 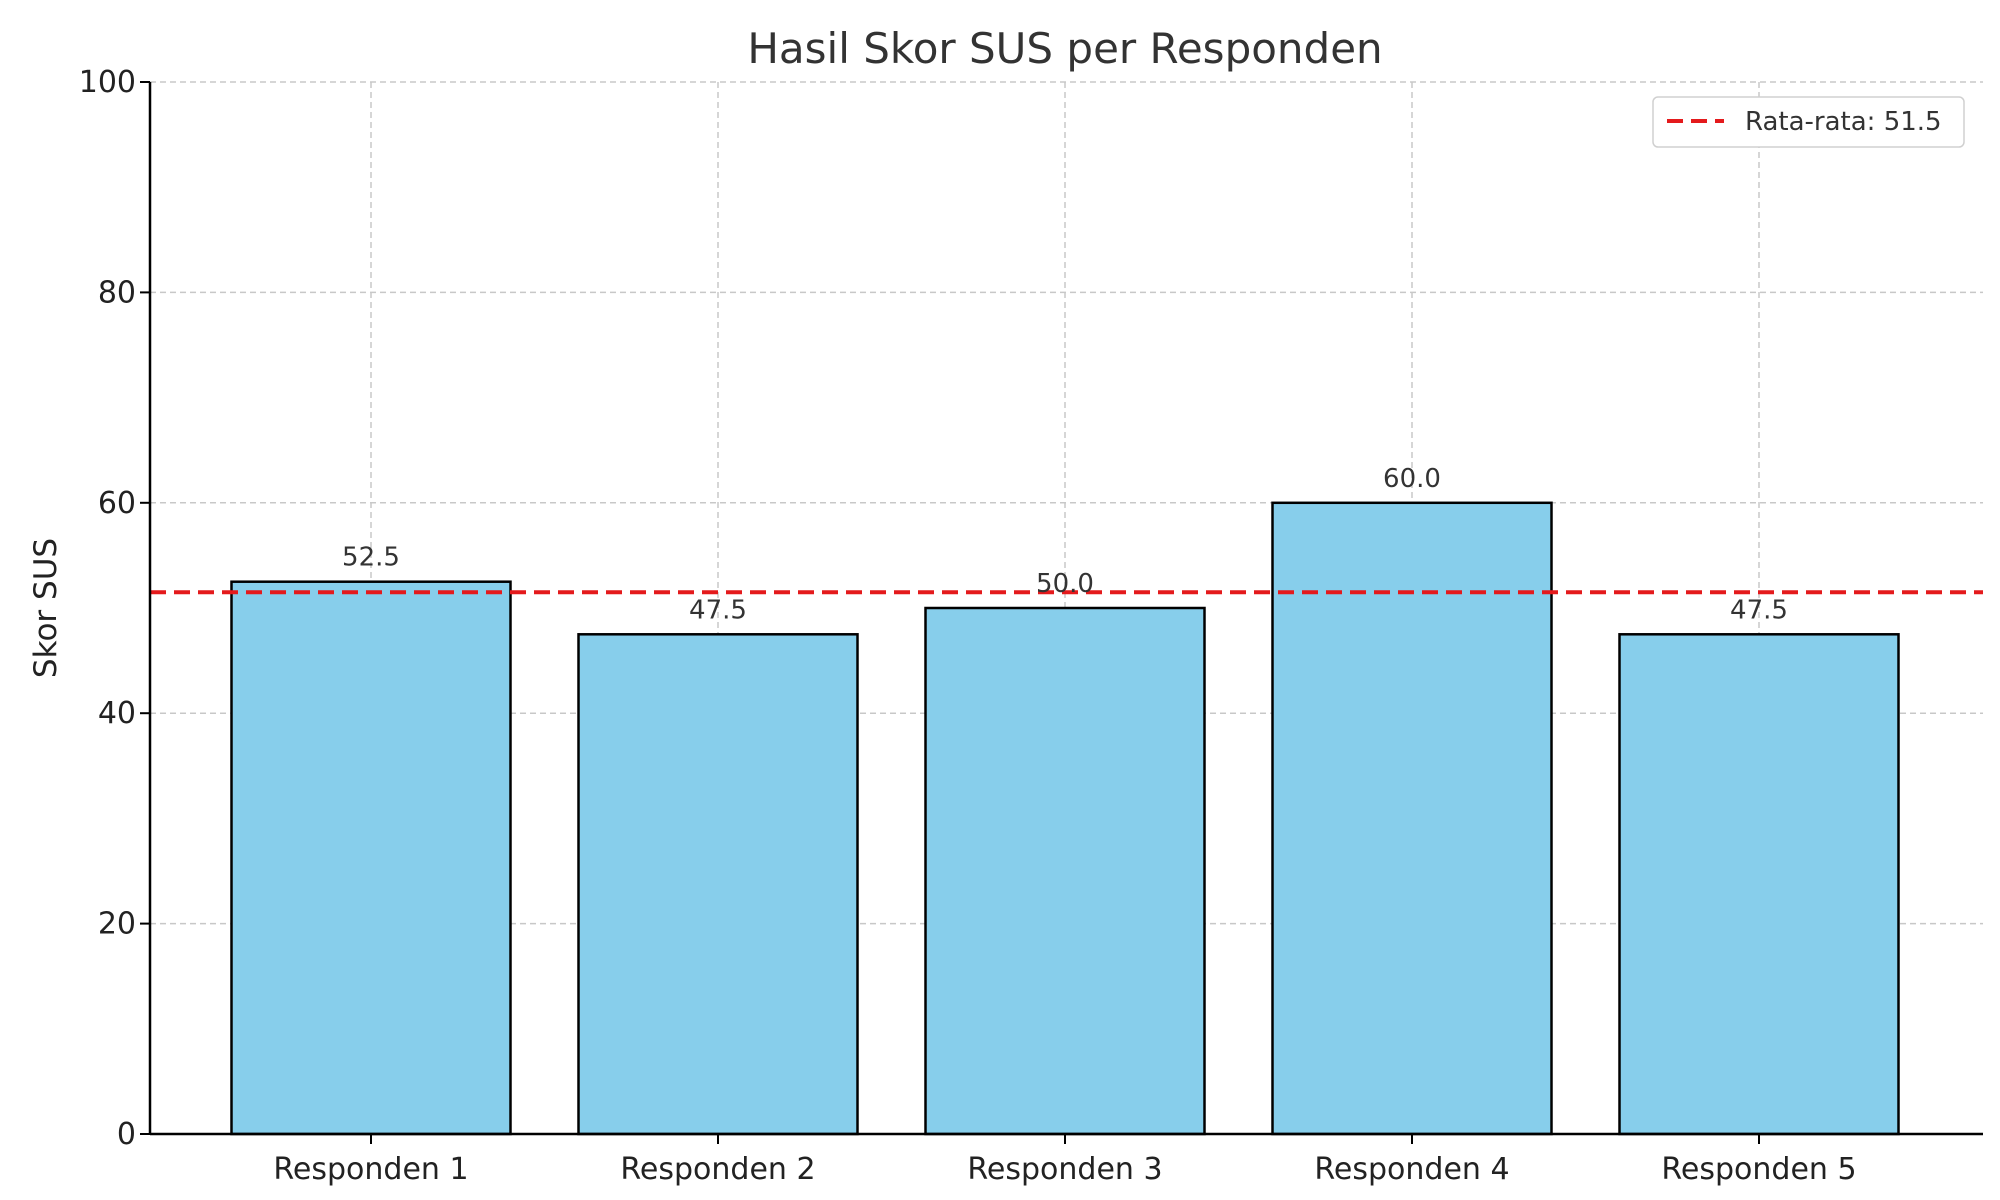 What do you see at coordinates (107, 82) in the screenshot?
I see `y-tick-label-5: 100` at bounding box center [107, 82].